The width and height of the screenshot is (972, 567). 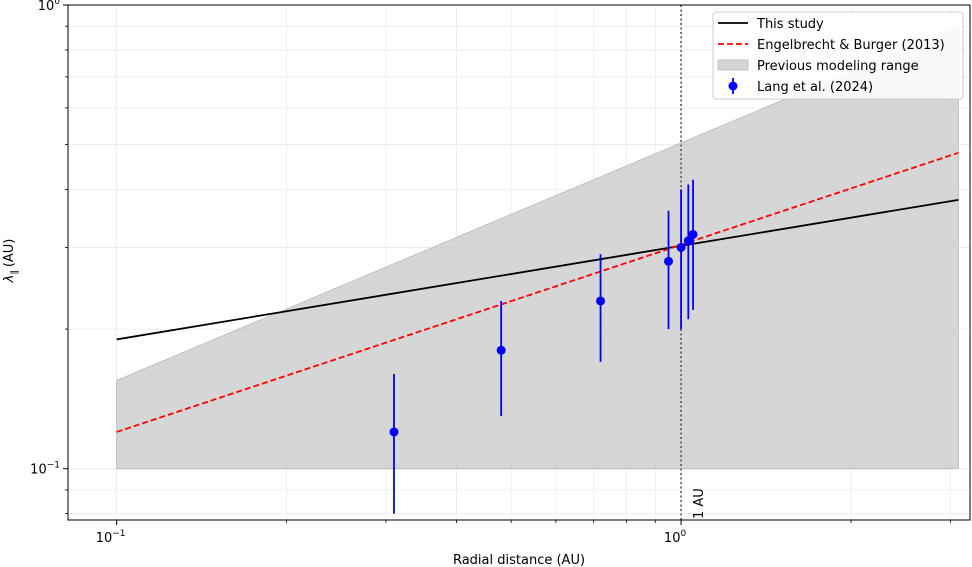 I want to click on x-axis-label: Radial distance (AU), so click(x=519, y=560).